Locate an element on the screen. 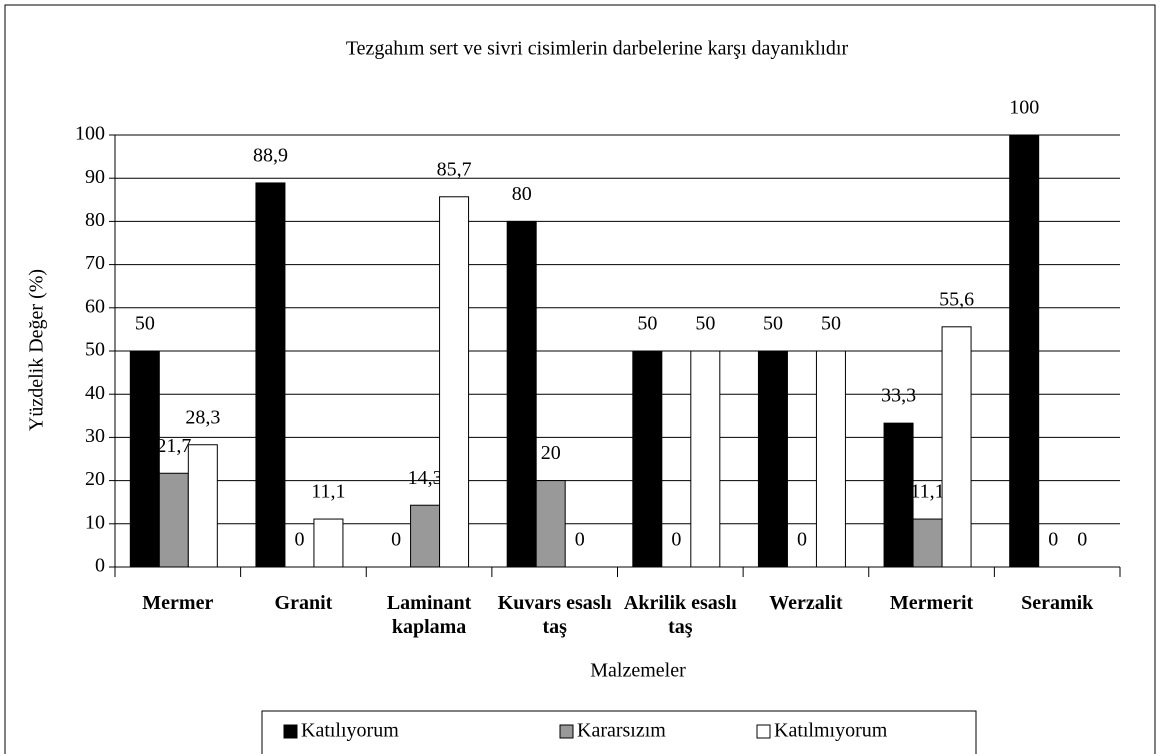  y-tick-label: 10 is located at coordinates (95, 522).